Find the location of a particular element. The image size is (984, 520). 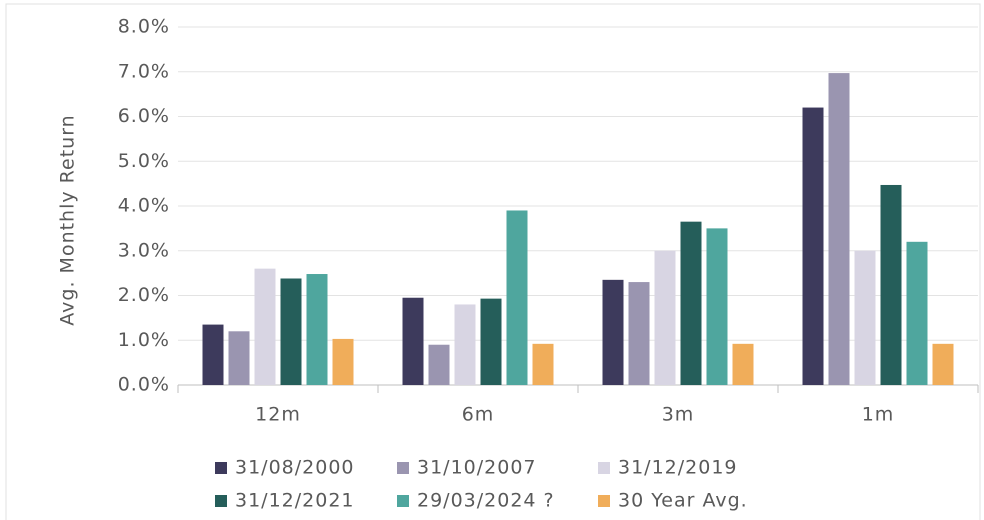

y-tick-label: 5.0% is located at coordinates (144, 161).